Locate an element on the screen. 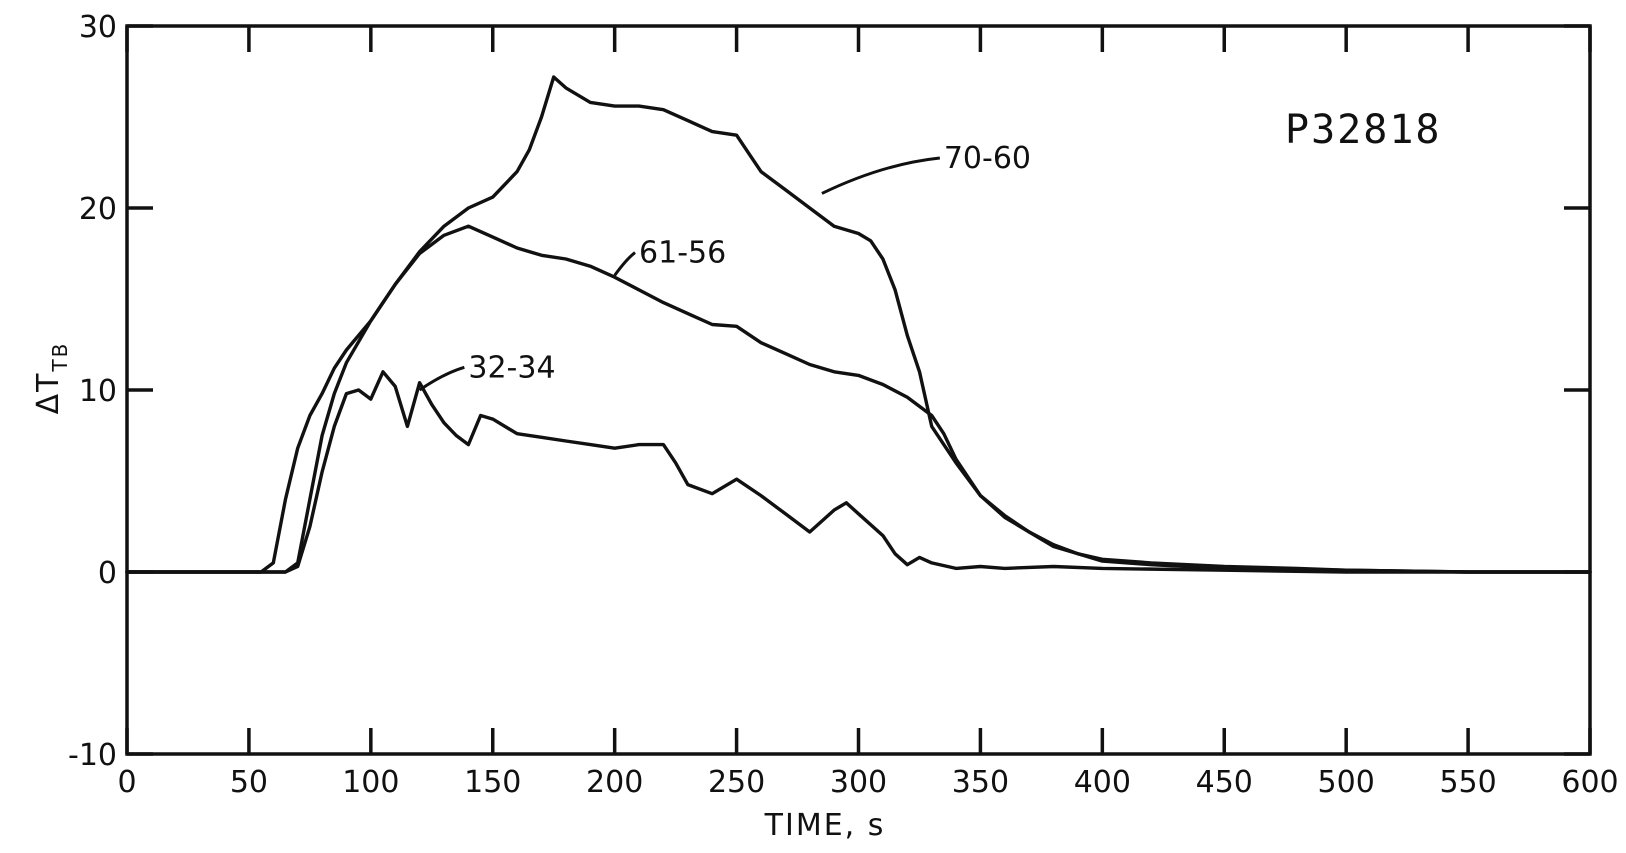  x-tick-label-4: 200 is located at coordinates (614, 782).